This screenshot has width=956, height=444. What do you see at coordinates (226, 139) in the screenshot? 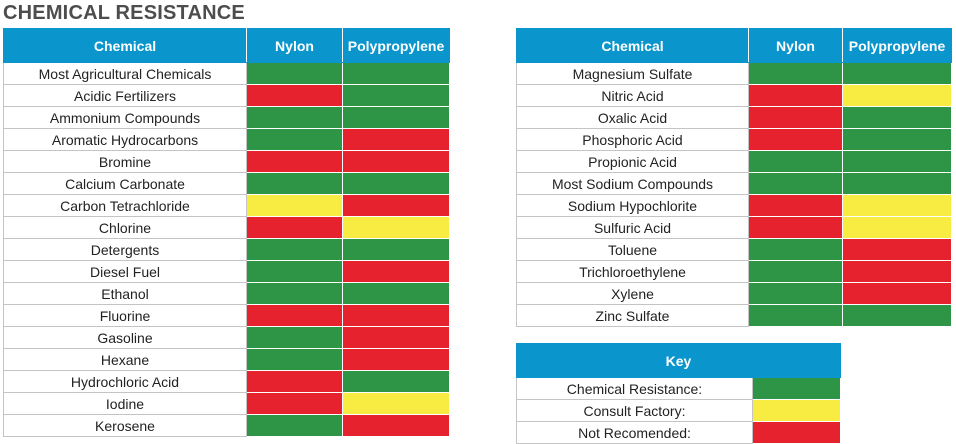
I see `table-row: Aromatic Hydrocarbons` at bounding box center [226, 139].